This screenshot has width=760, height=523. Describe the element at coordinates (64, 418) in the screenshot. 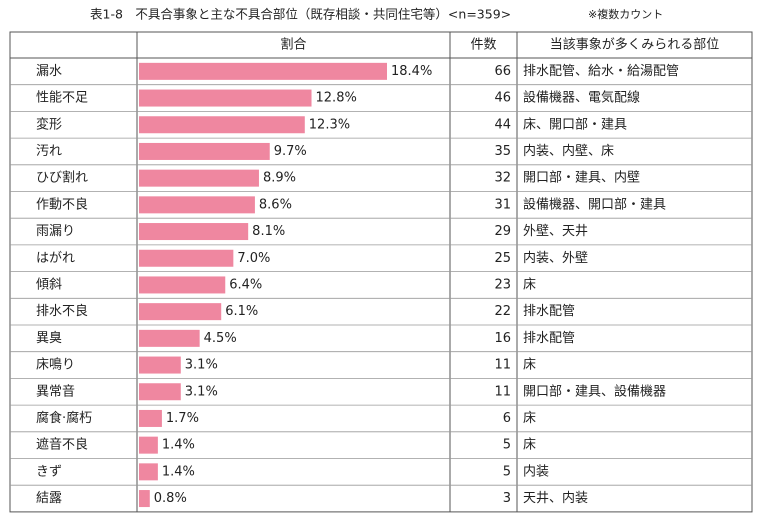

I see `category-label: 腐食·腐朽` at that location.